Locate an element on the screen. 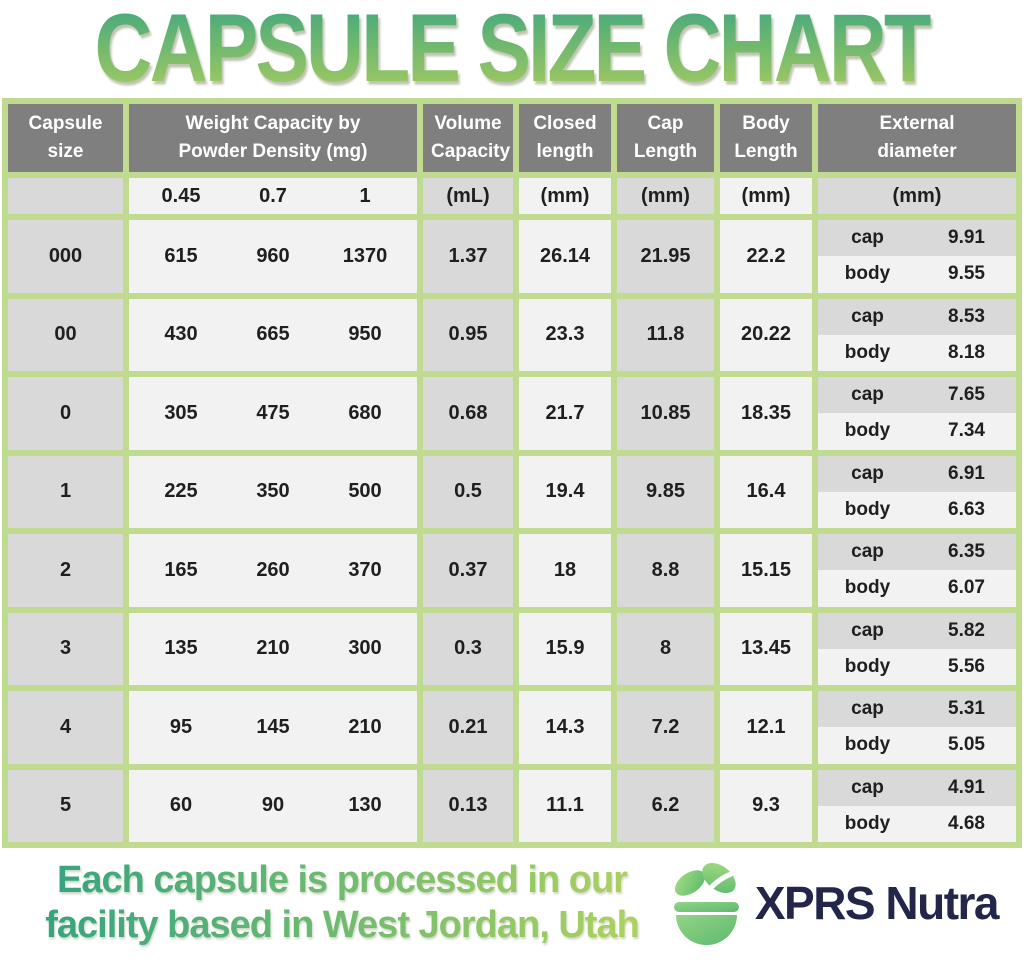  closed-length-cell: 18 is located at coordinates (565, 570).